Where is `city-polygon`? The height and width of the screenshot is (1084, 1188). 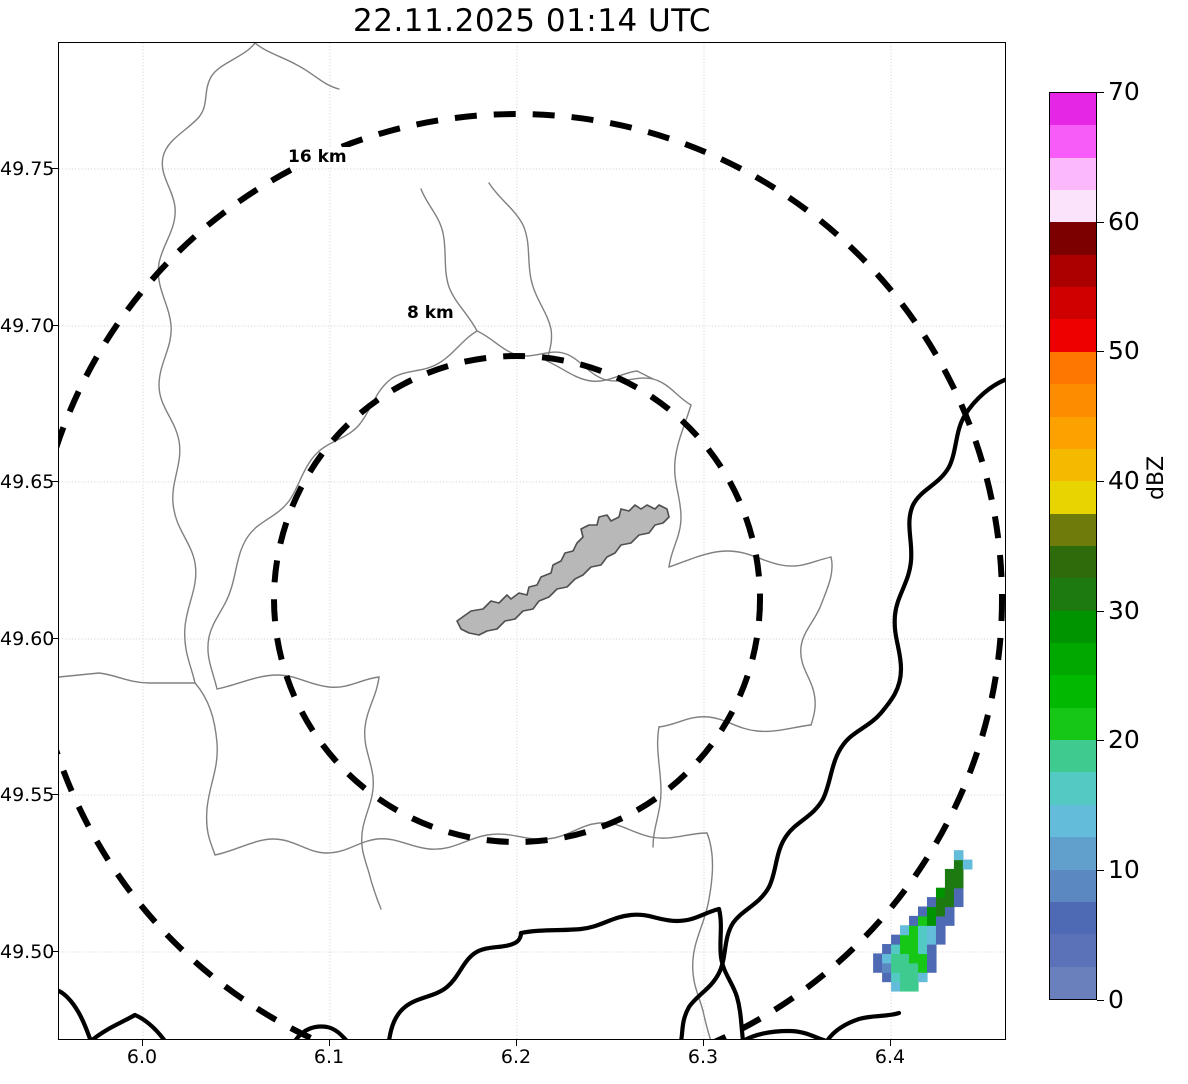 city-polygon is located at coordinates (563, 570).